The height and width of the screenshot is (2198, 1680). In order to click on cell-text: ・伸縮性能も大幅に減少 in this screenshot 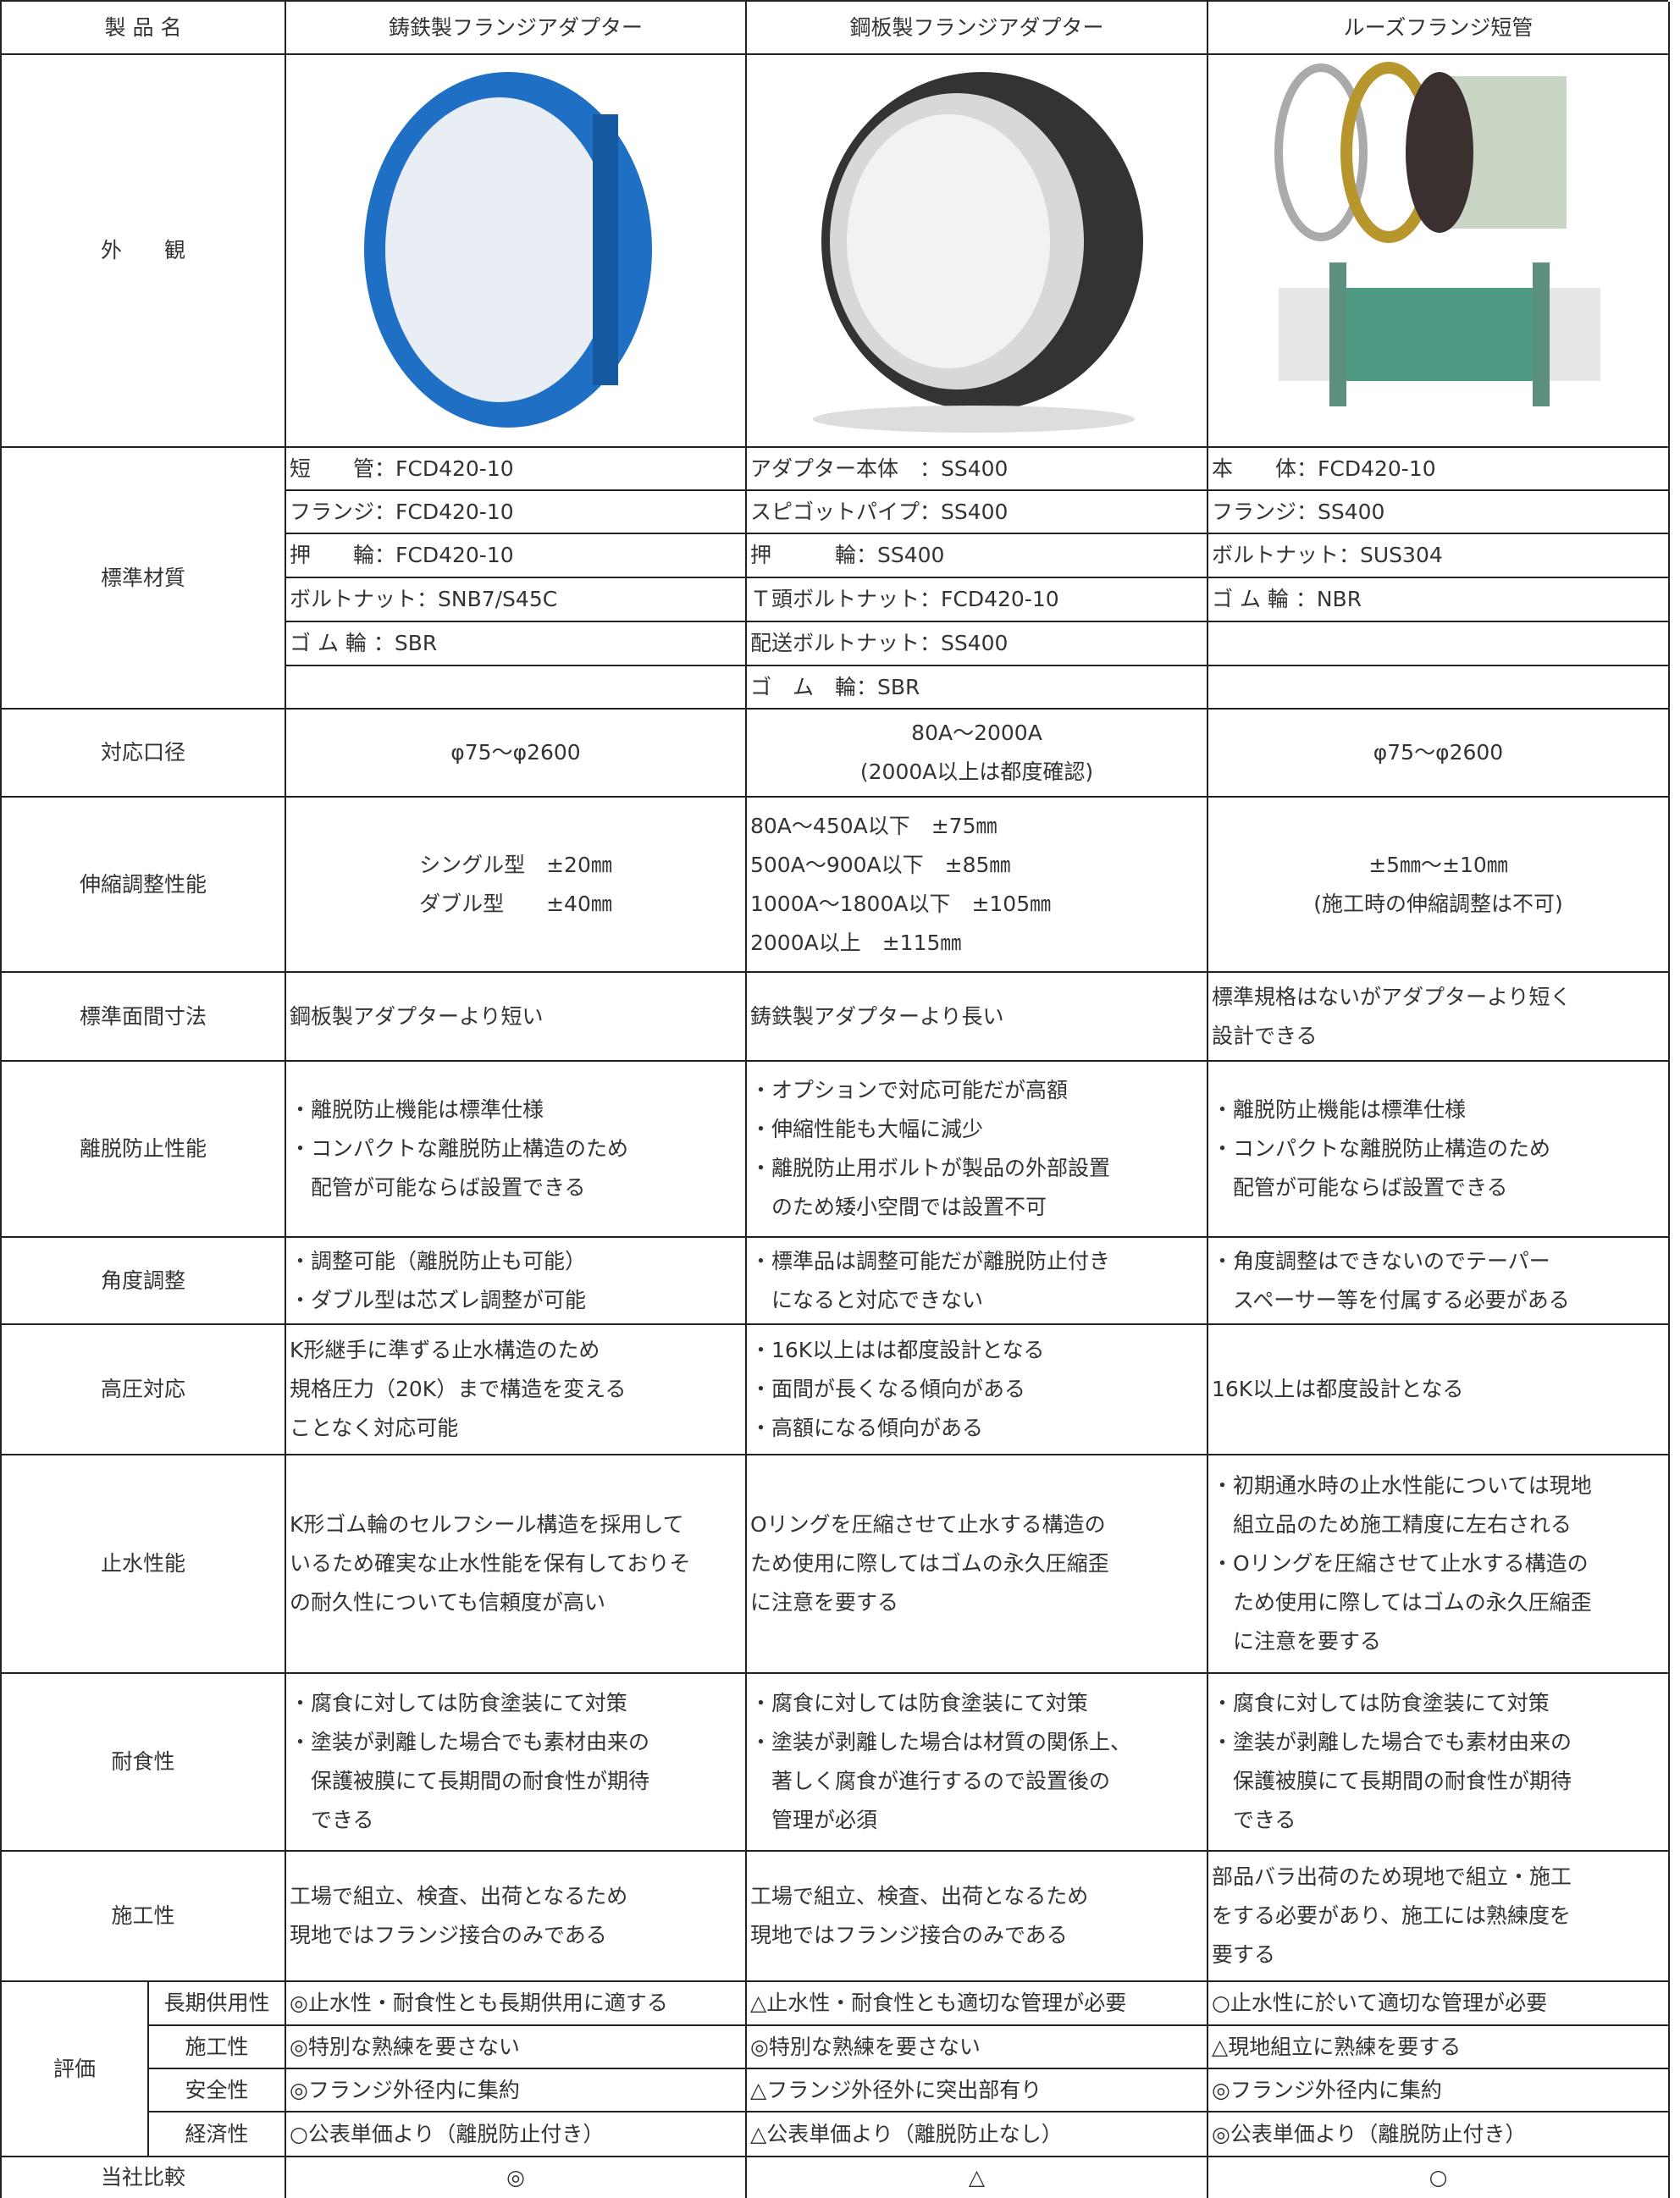, I will do `click(867, 1129)`.